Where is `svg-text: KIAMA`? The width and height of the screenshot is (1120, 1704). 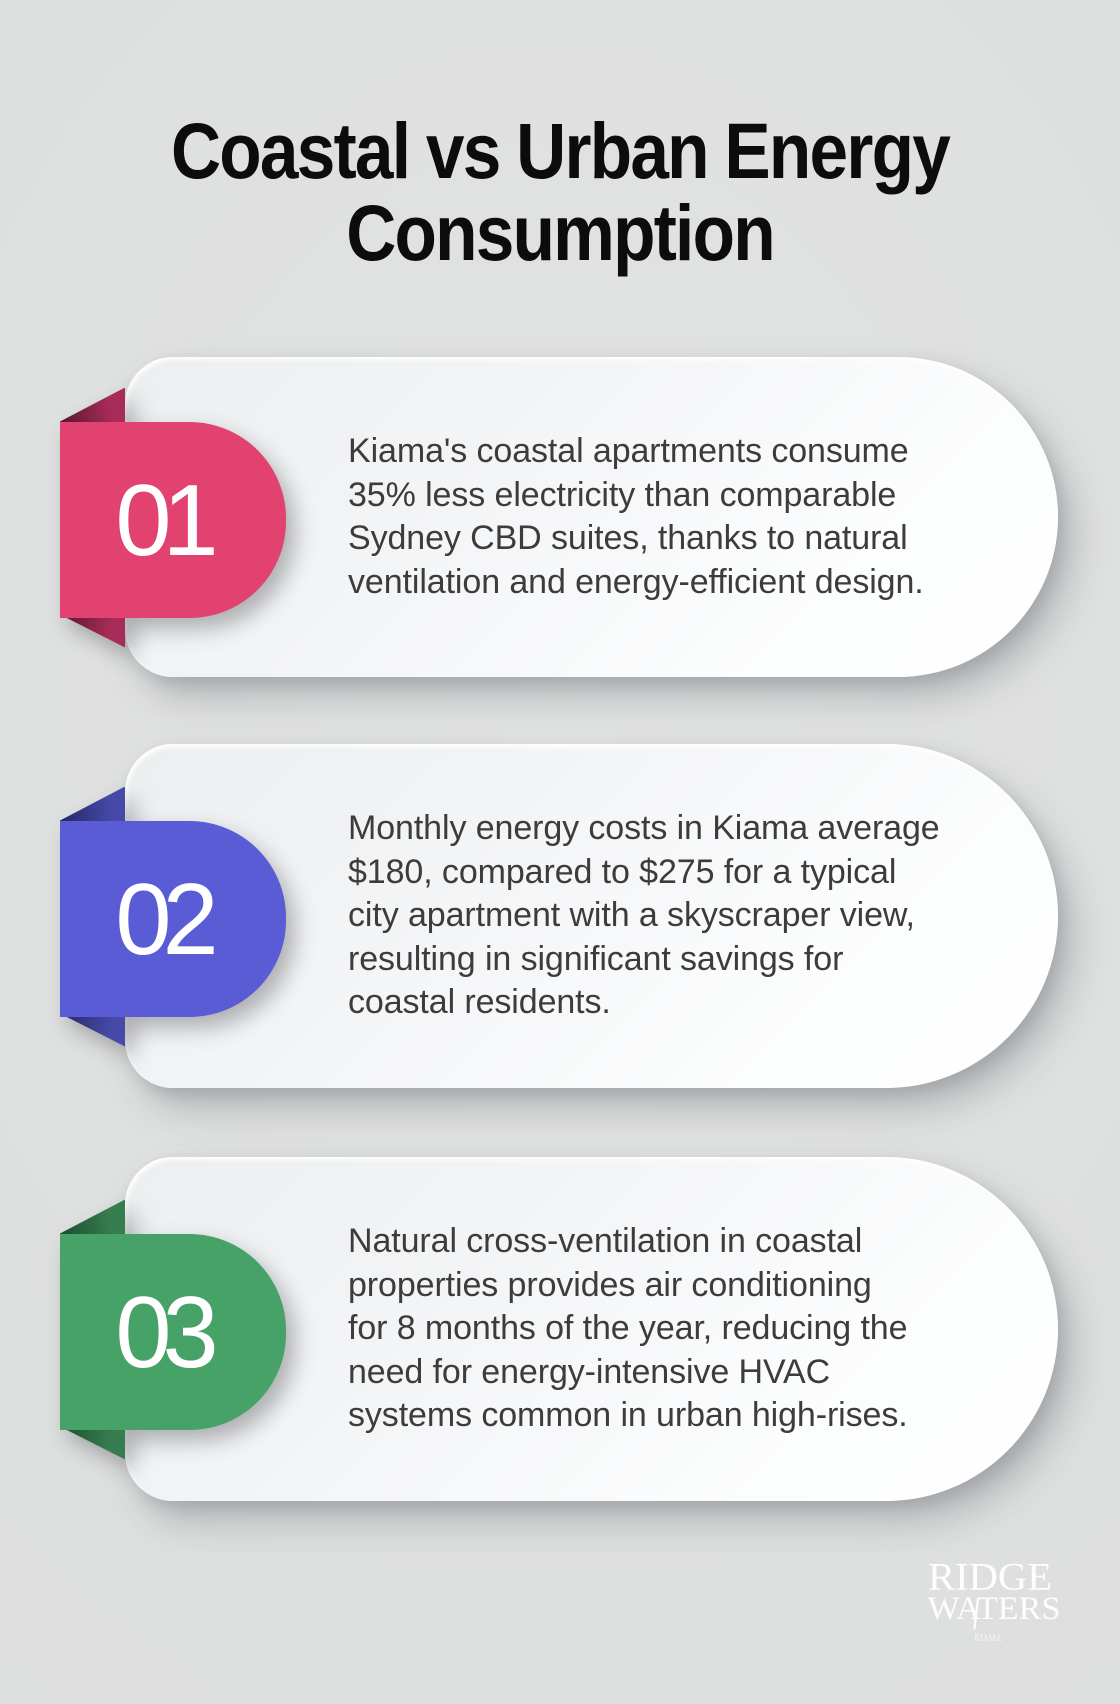
svg-text: KIAMA is located at coordinates (988, 1638).